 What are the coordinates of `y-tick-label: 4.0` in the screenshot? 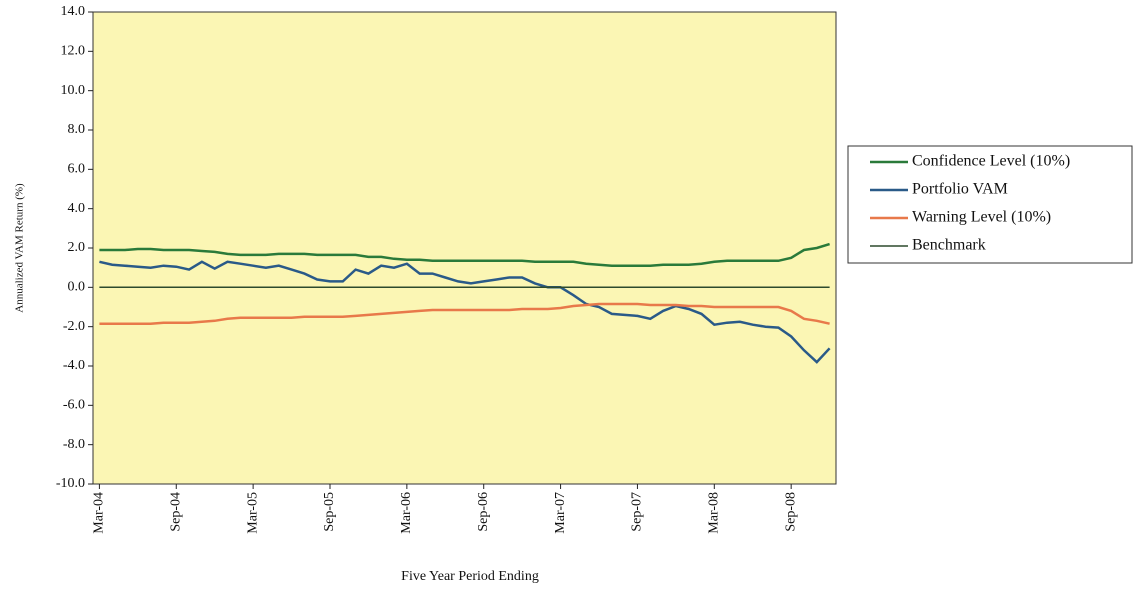 It's located at (77, 208).